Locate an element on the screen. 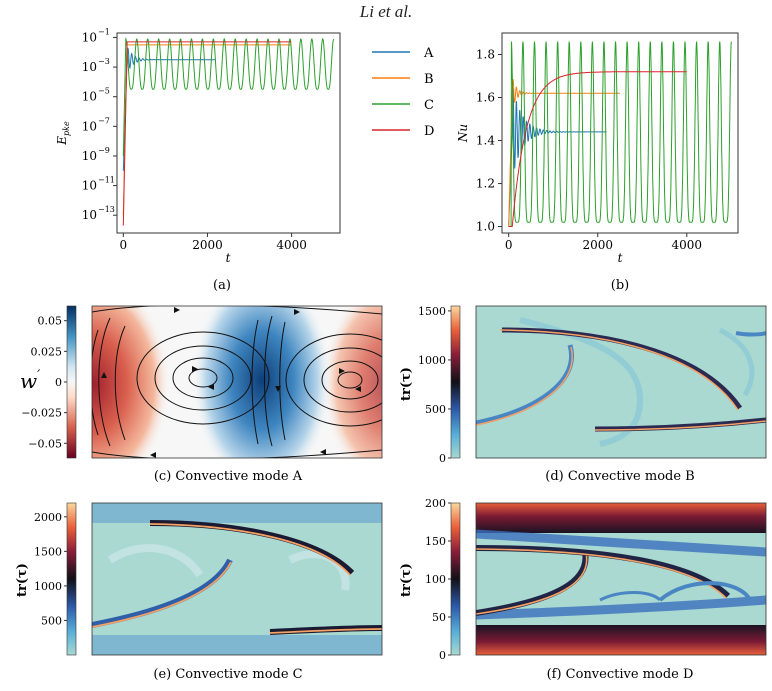  colorbar-tick-label: 100 is located at coordinates (435, 579).